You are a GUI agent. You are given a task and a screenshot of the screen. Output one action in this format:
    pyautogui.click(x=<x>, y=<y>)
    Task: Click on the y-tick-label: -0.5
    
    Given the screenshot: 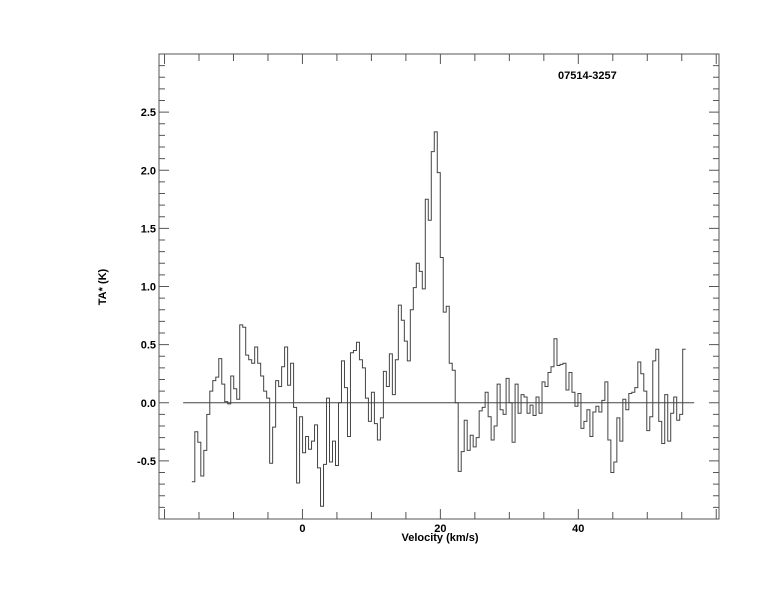 What is the action you would take?
    pyautogui.click(x=146, y=462)
    